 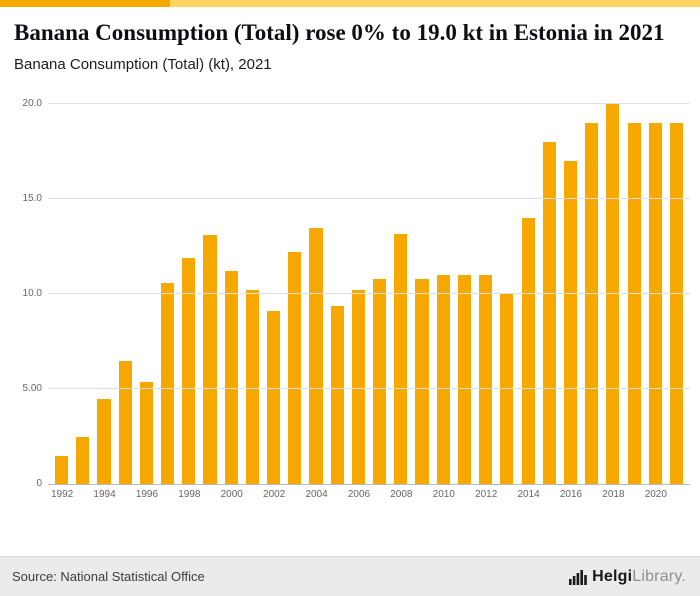 I want to click on x-tick-label-1999, so click(x=210, y=497).